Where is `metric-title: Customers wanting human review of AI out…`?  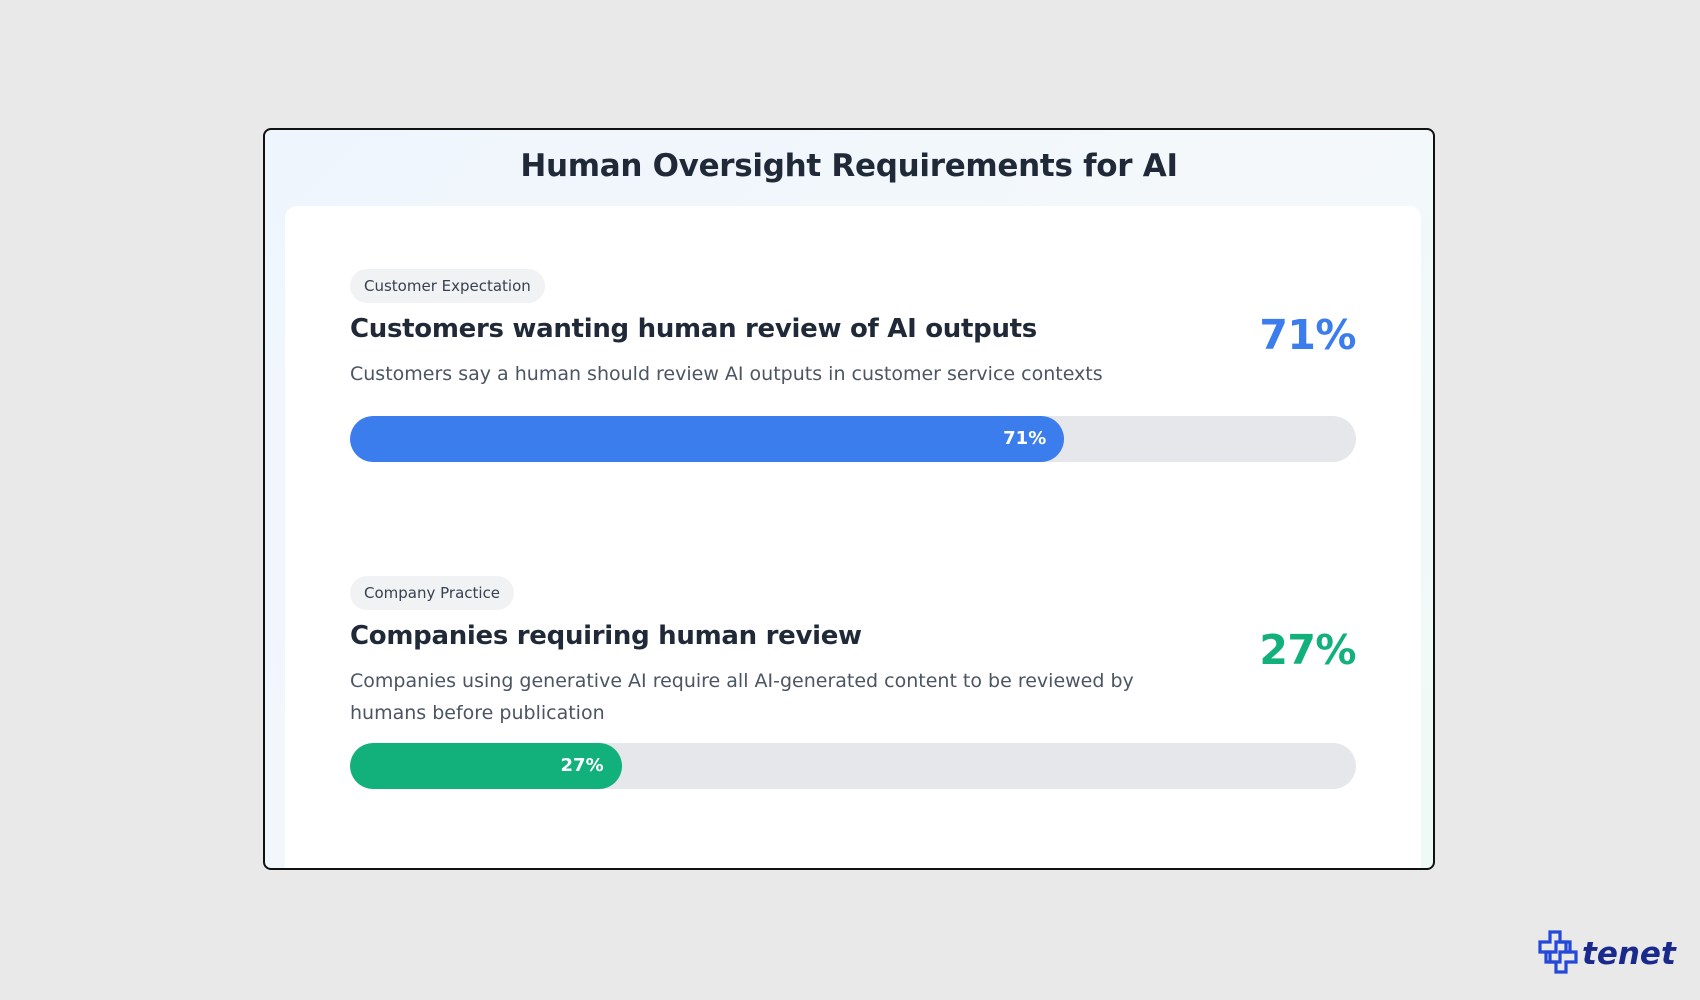 metric-title: Customers wanting human review of AI out… is located at coordinates (693, 329).